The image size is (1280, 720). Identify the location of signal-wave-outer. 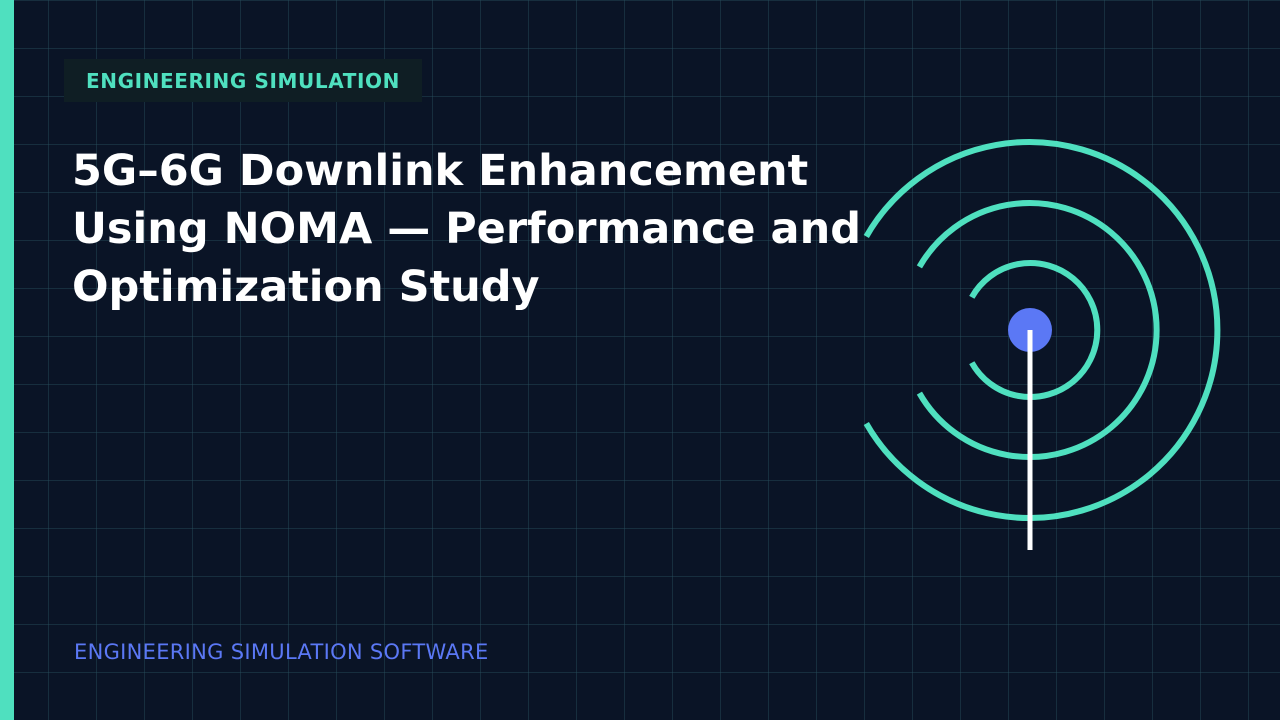
(1042, 330).